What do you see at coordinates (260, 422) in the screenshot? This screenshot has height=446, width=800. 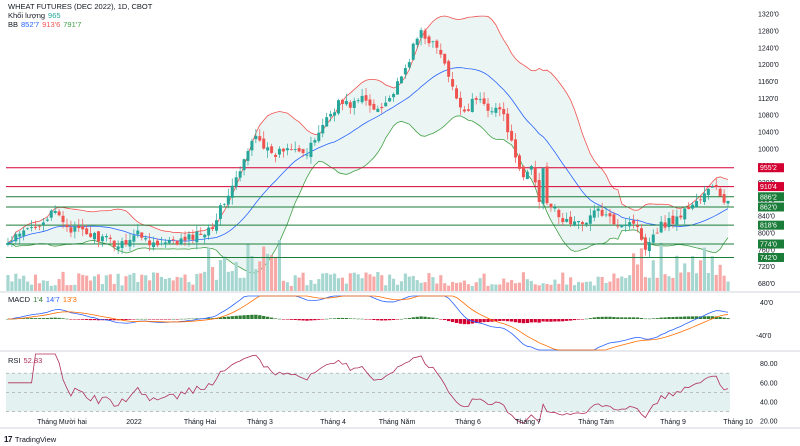 I see `time-tick-label: Tháng 3` at bounding box center [260, 422].